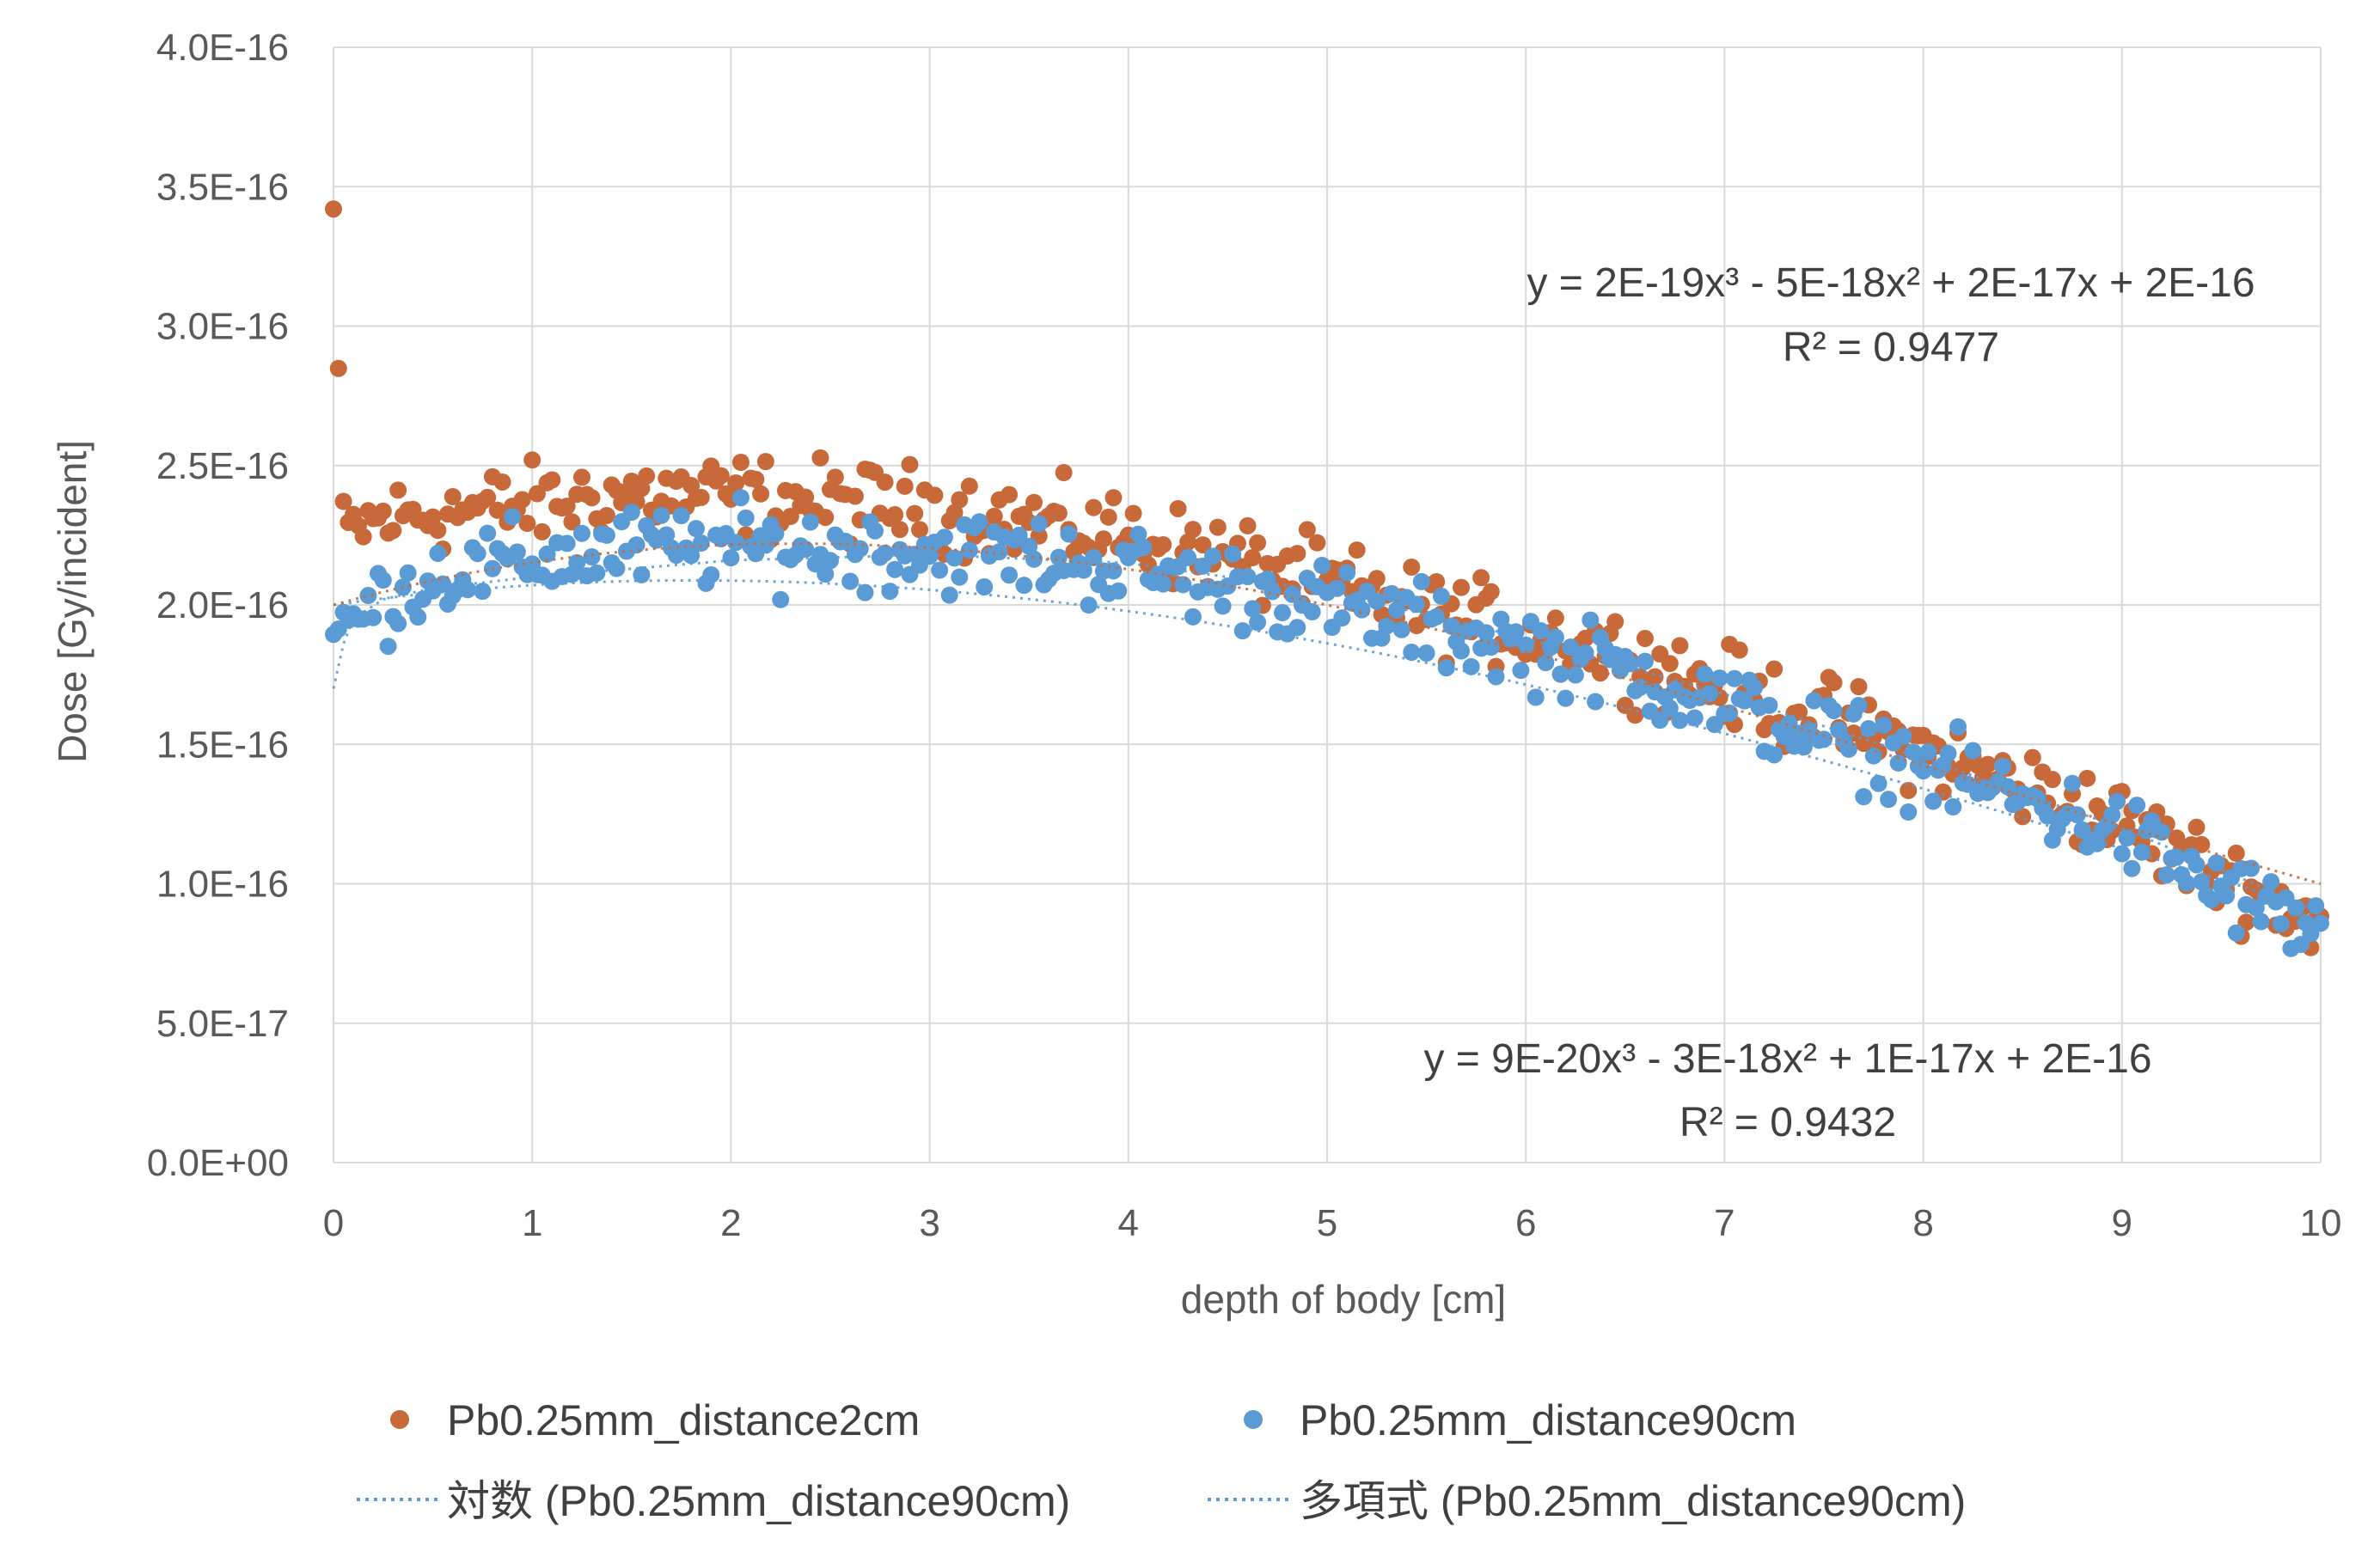 The height and width of the screenshot is (1551, 2380). I want to click on legend-label: Pb0.25mm_distance2cm, so click(683, 1420).